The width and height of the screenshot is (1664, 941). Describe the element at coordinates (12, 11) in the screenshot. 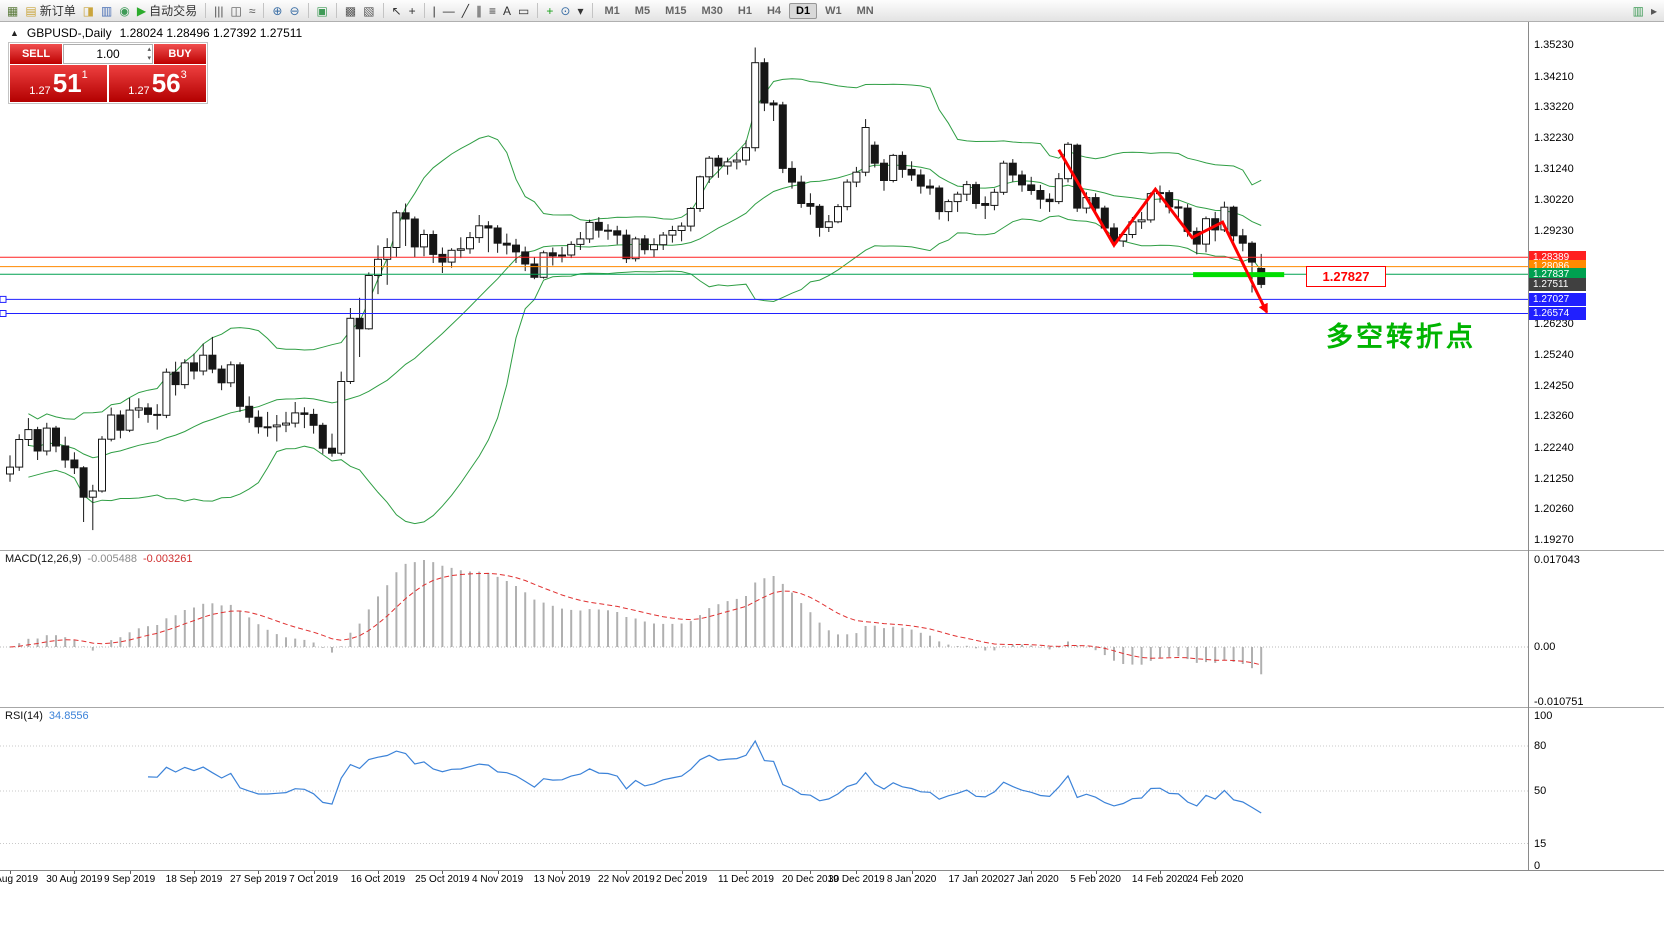

I see `new-chart-icon: ▦` at that location.